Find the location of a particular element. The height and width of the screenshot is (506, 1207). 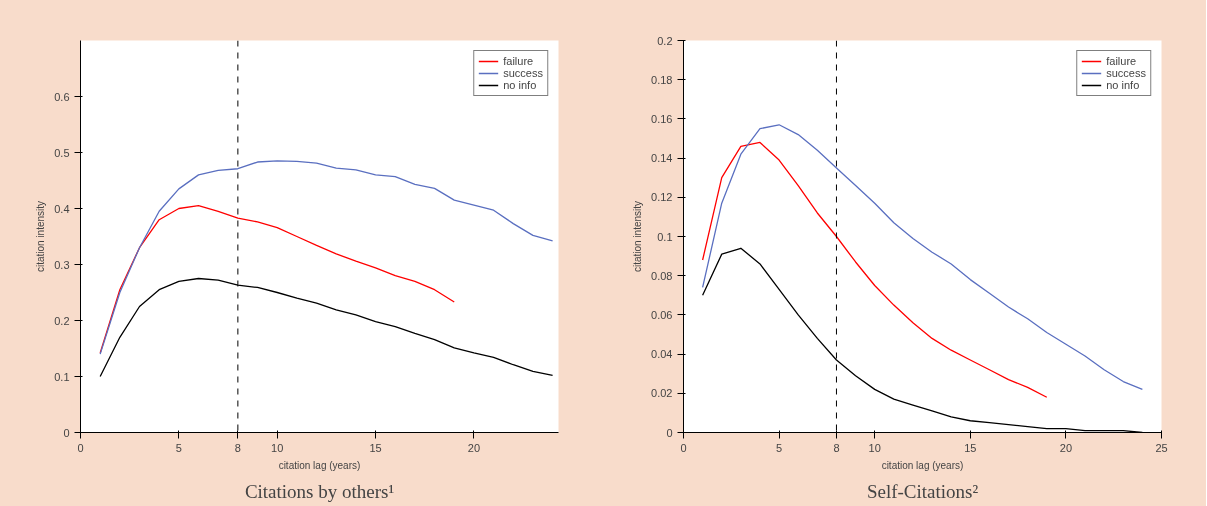

text: Self-Citations² is located at coordinates (922, 491).